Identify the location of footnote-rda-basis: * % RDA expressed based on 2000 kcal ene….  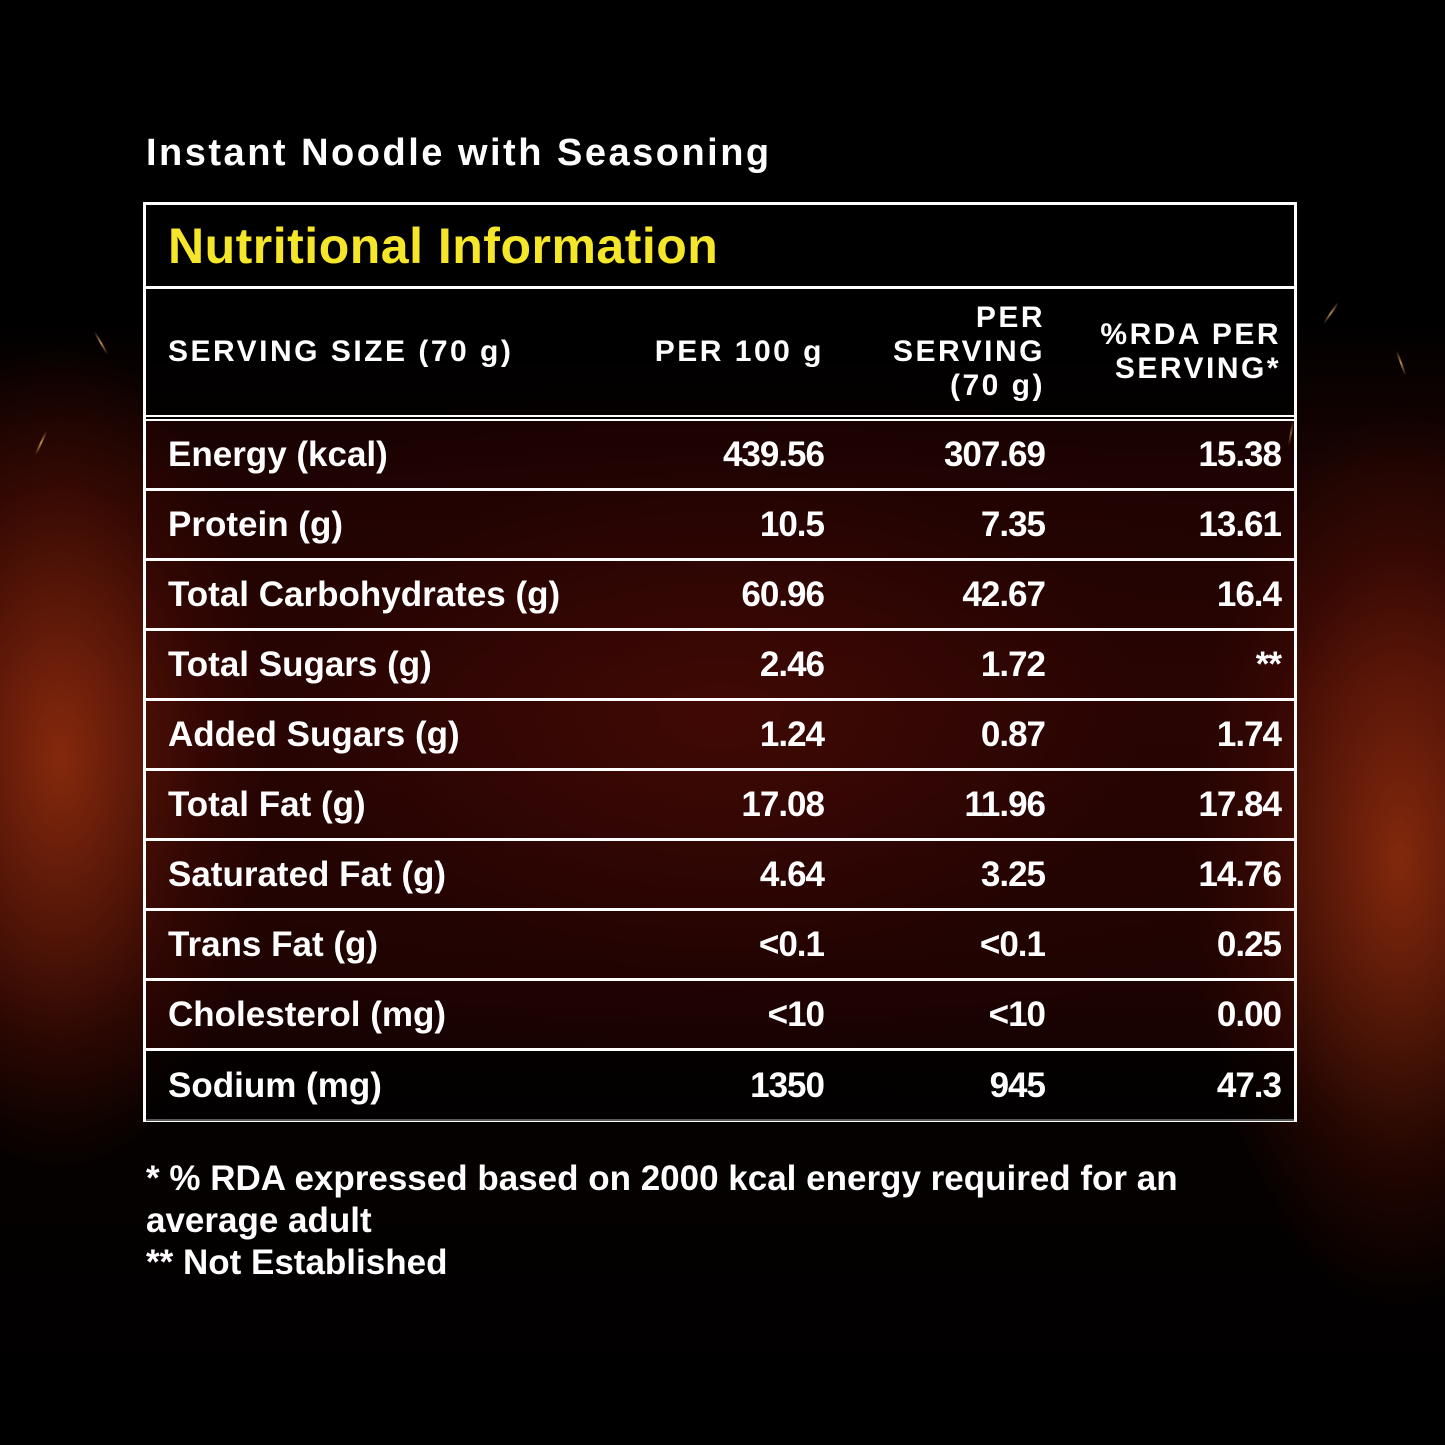
(662, 1199).